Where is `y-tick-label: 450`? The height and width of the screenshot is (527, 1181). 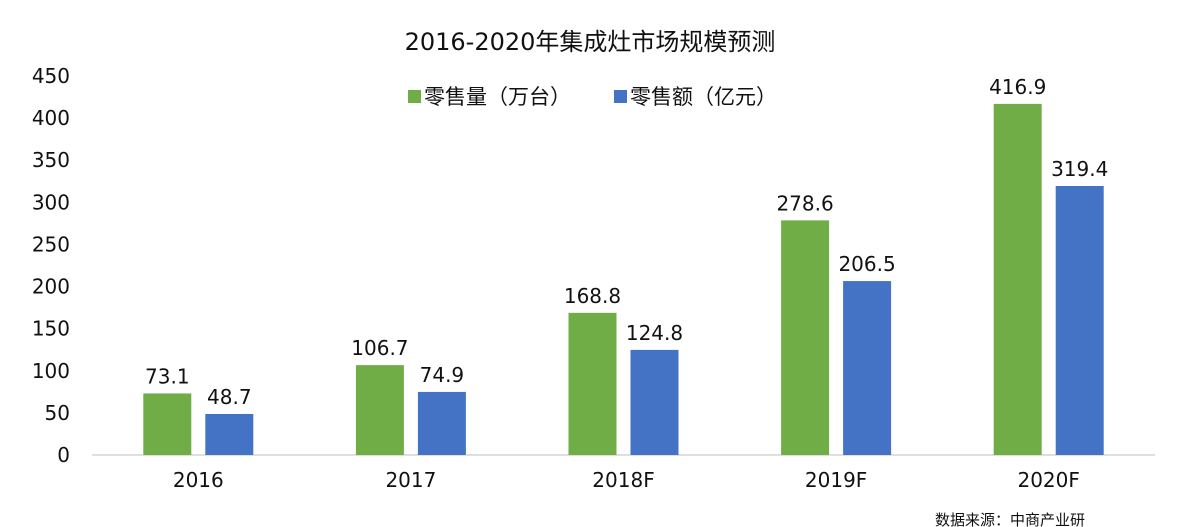
y-tick-label: 450 is located at coordinates (51, 76).